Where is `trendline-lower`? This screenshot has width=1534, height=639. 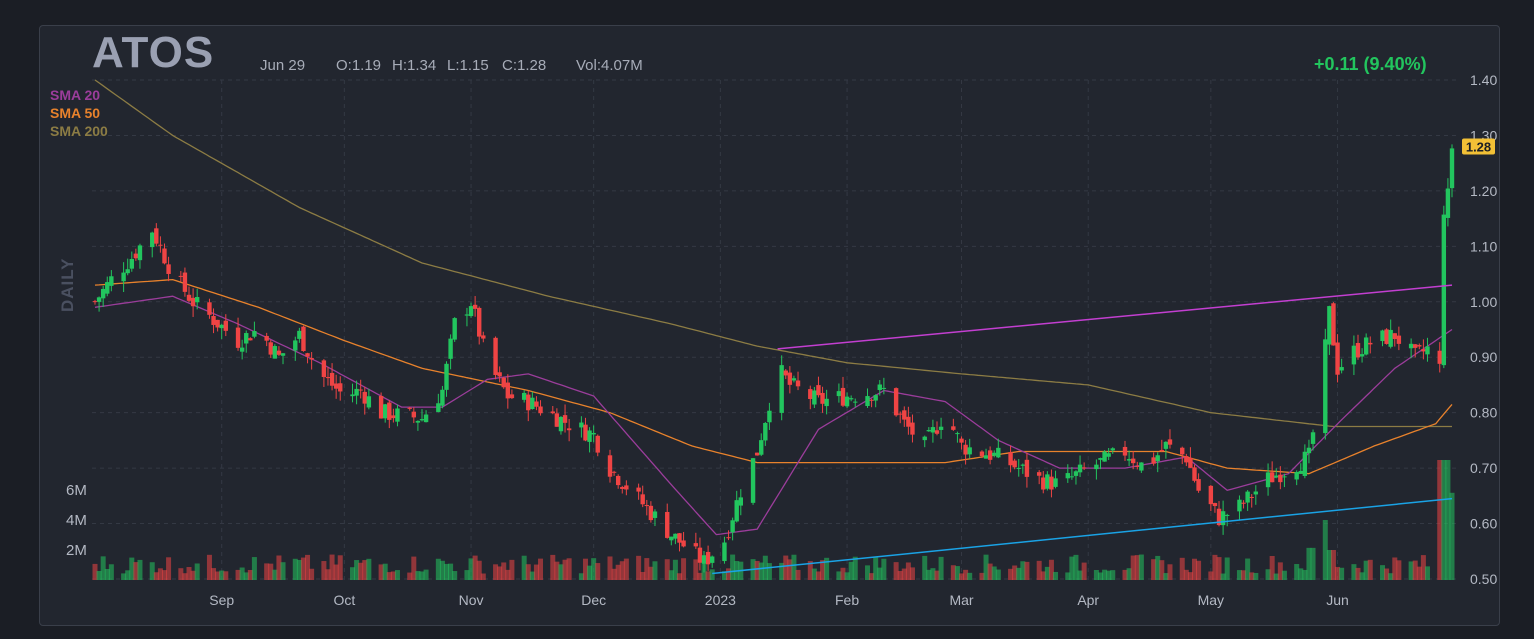
trendline-lower is located at coordinates (1082, 536).